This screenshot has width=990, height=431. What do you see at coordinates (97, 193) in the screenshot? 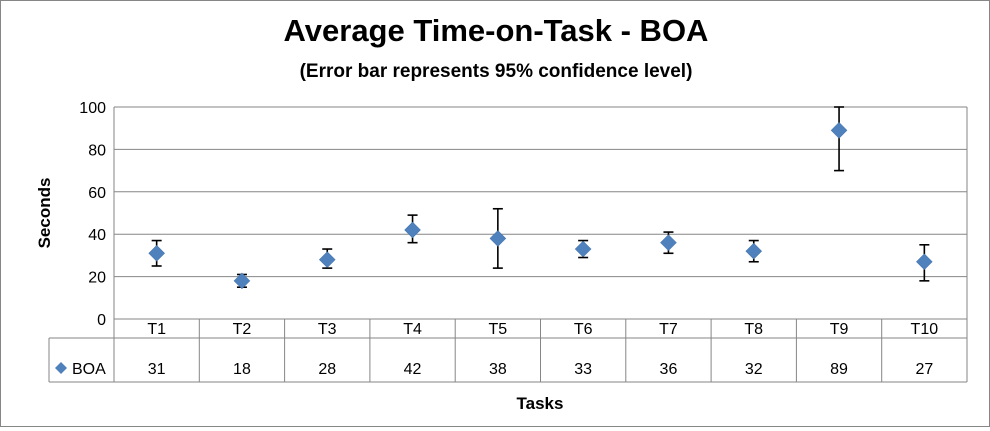
I see `y-tick-label: 60` at bounding box center [97, 193].